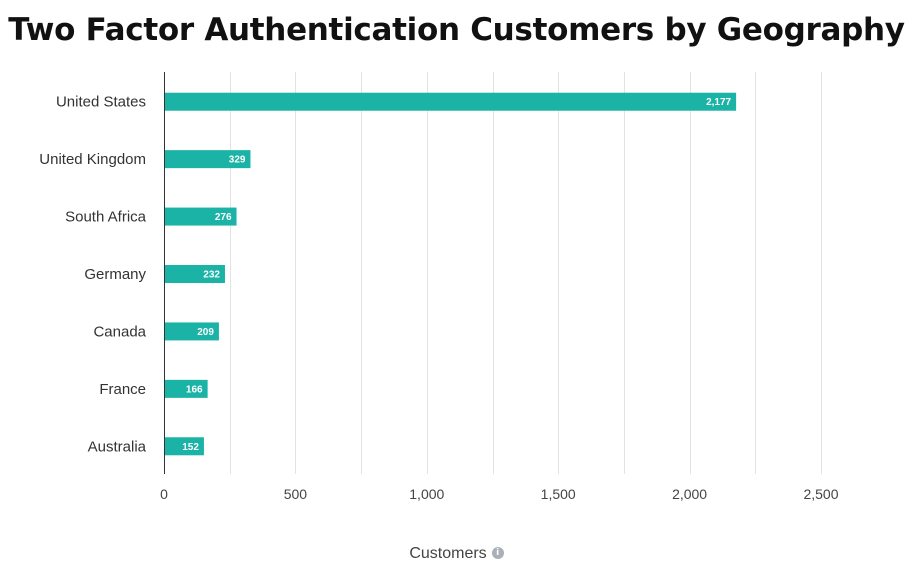 This screenshot has height=576, width=913. Describe the element at coordinates (122, 389) in the screenshot. I see `category-label: France` at that location.